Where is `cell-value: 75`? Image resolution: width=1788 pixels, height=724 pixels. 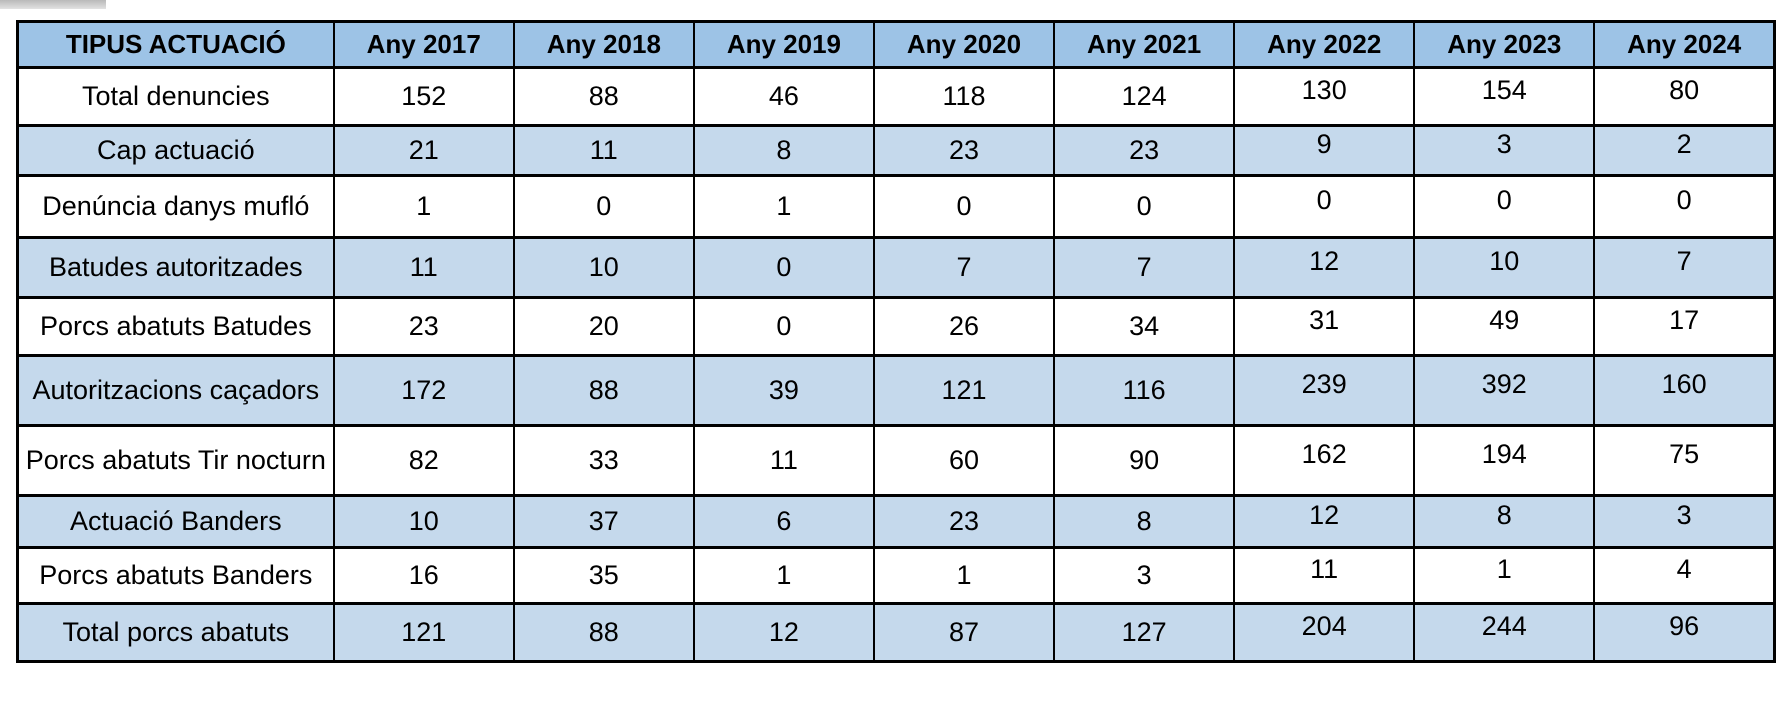 cell-value: 75 is located at coordinates (1684, 454).